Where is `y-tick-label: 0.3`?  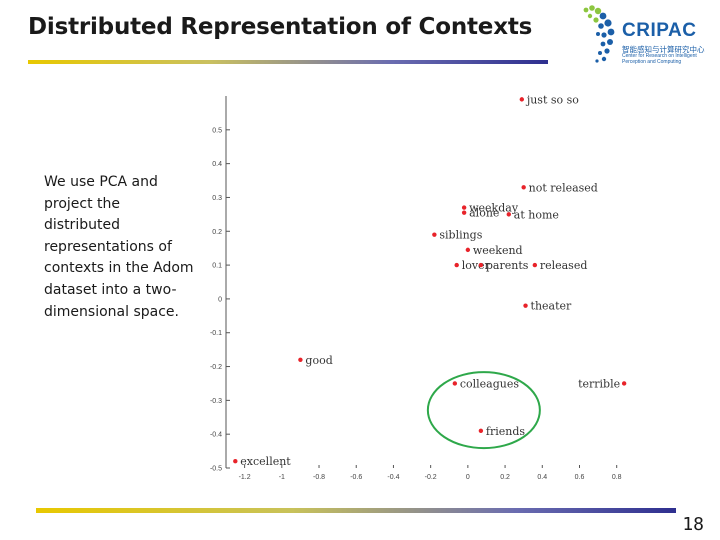 y-tick-label: 0.3 is located at coordinates (217, 198).